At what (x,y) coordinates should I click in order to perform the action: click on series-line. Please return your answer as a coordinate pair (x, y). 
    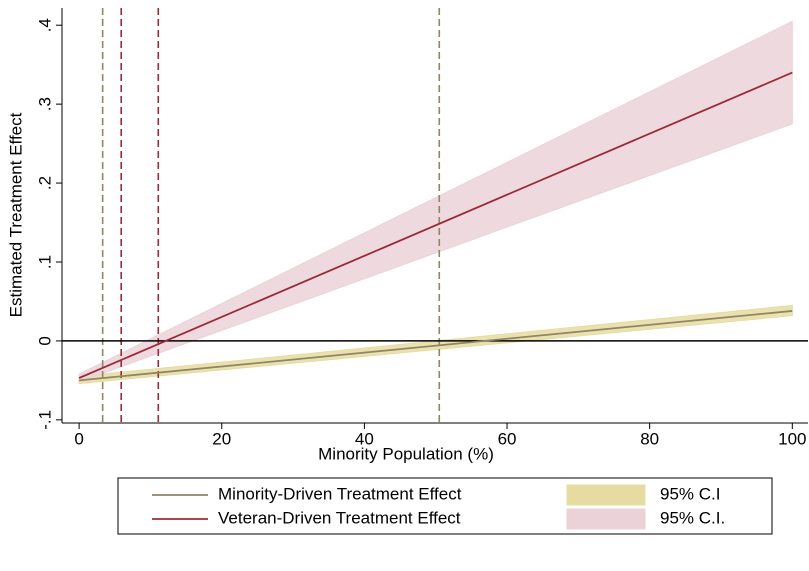
    Looking at the image, I should click on (436, 346).